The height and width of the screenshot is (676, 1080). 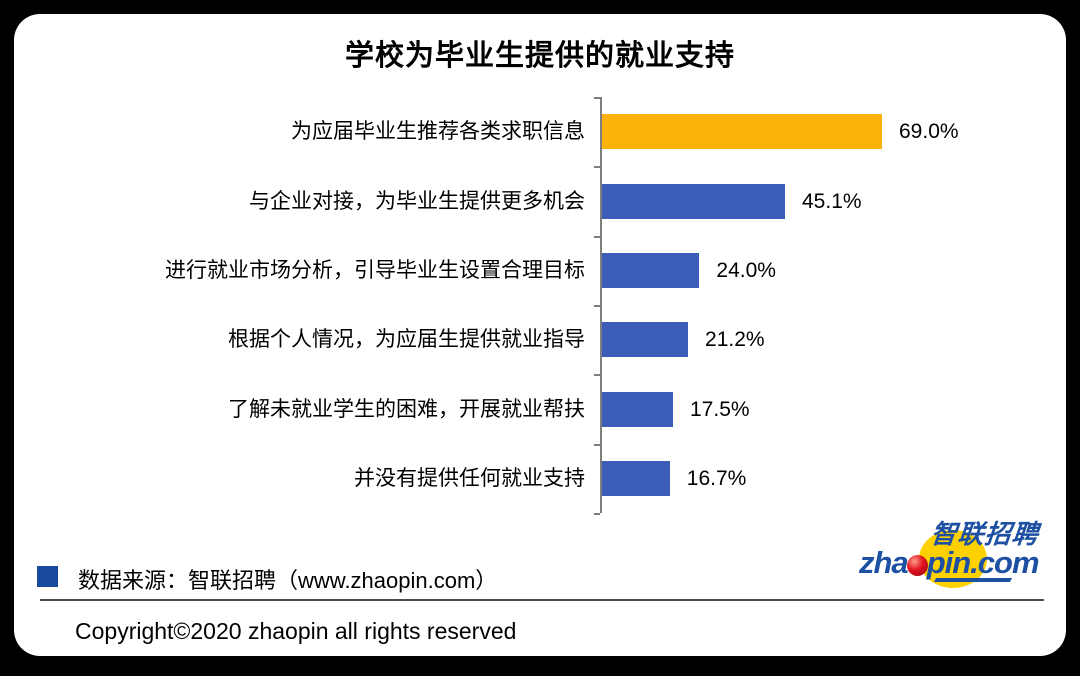 I want to click on category-label-1: 与企业对接，为毕业生提供更多机会, so click(x=417, y=201).